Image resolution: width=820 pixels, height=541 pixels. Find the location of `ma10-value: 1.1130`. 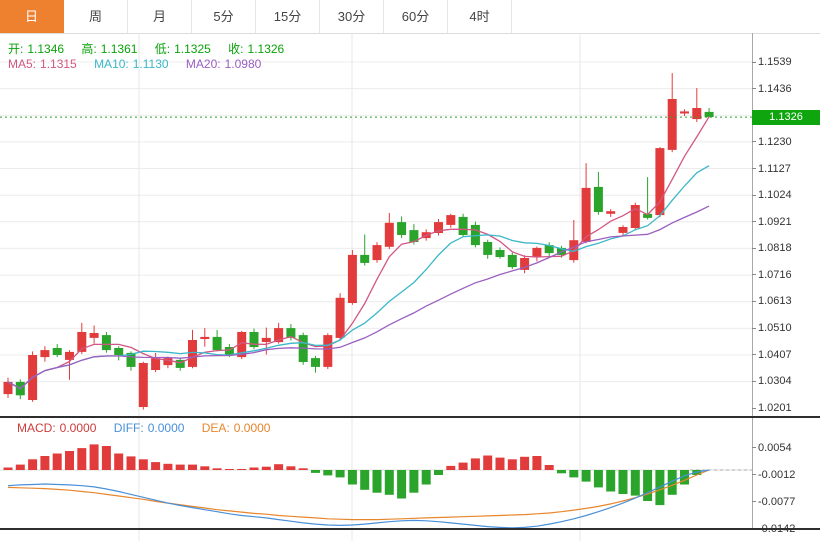

ma10-value: 1.1130 is located at coordinates (150, 64).